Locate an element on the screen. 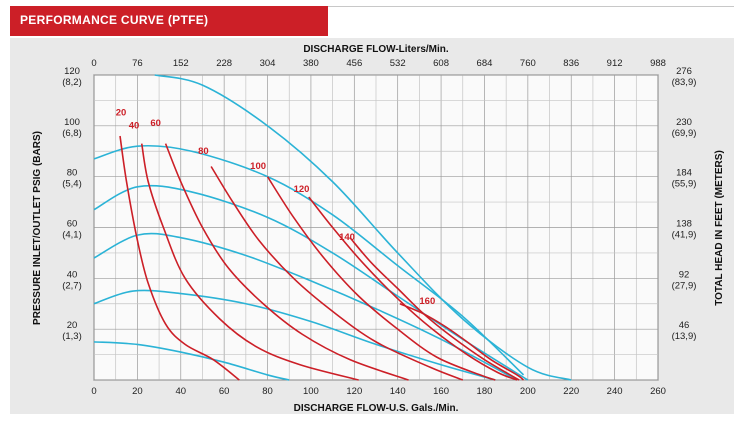 The height and width of the screenshot is (422, 744). x-bottom-tick-label: 40 is located at coordinates (180, 391).